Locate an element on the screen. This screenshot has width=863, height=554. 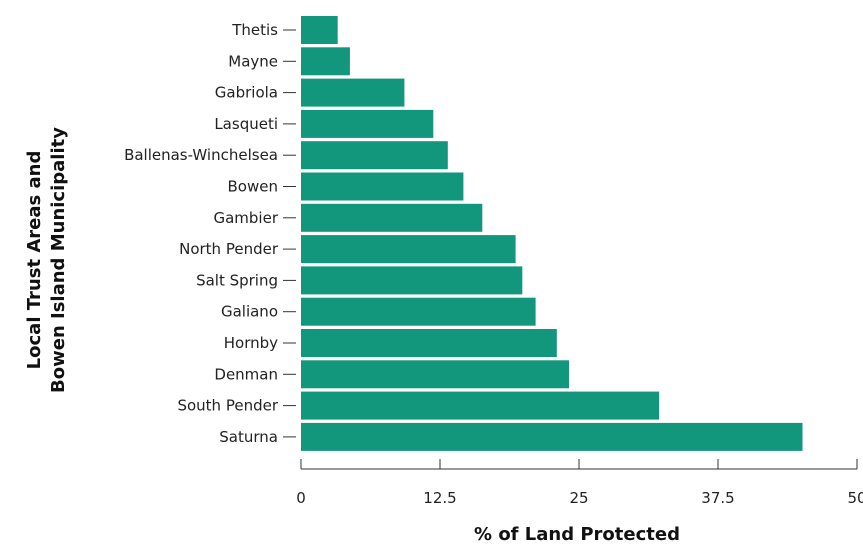
bar-salt-spring is located at coordinates (412, 280).